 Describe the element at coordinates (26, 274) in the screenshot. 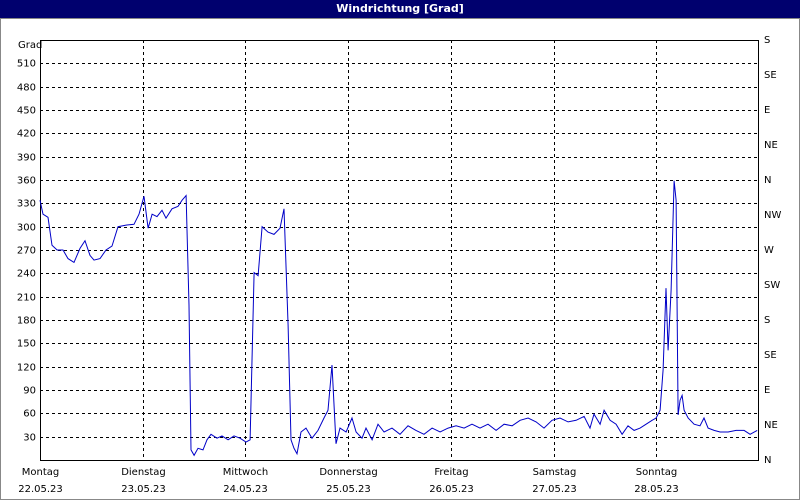

I see `y-tick-label: 240` at that location.